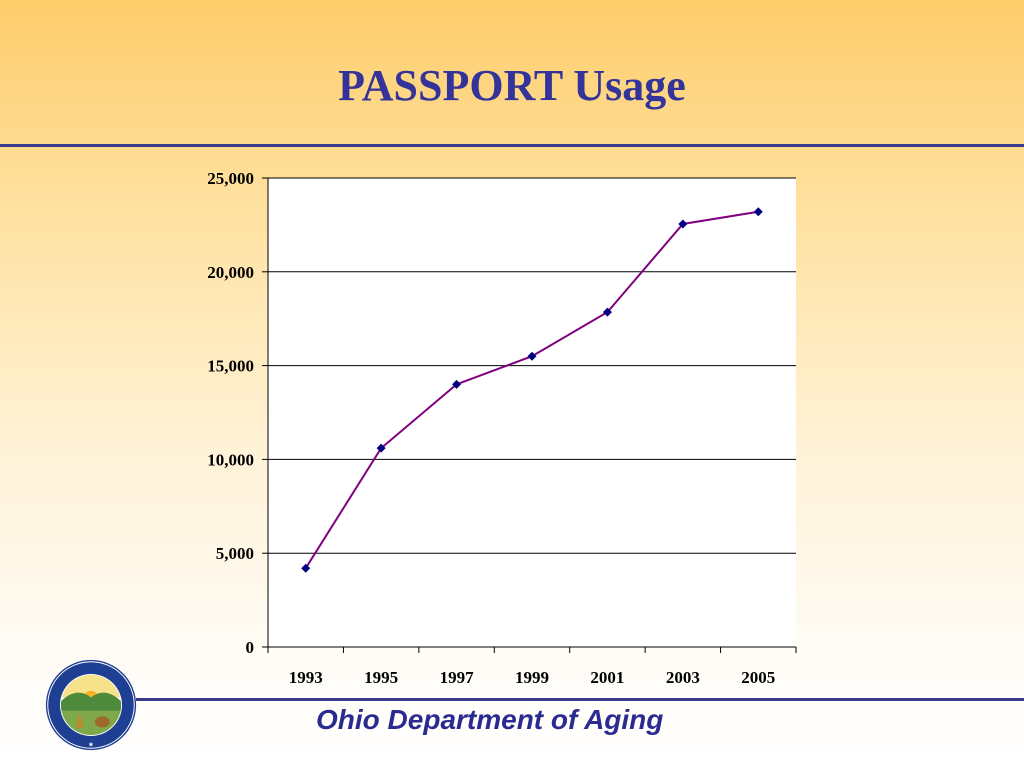 This screenshot has height=768, width=1024. What do you see at coordinates (490, 719) in the screenshot?
I see `footer-organization-name: Ohio Department of Aging` at bounding box center [490, 719].